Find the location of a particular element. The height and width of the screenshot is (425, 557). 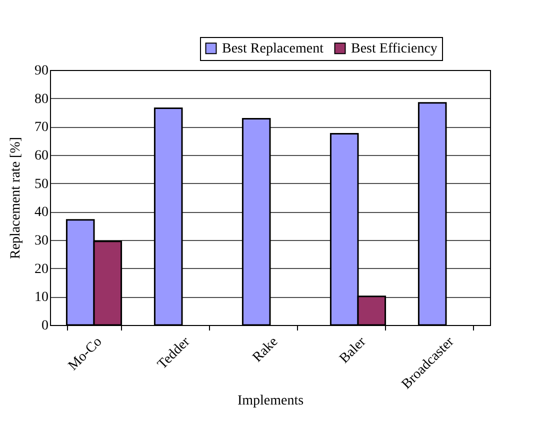

y-axis-title: Replacement rate [%] is located at coordinates (16, 198).